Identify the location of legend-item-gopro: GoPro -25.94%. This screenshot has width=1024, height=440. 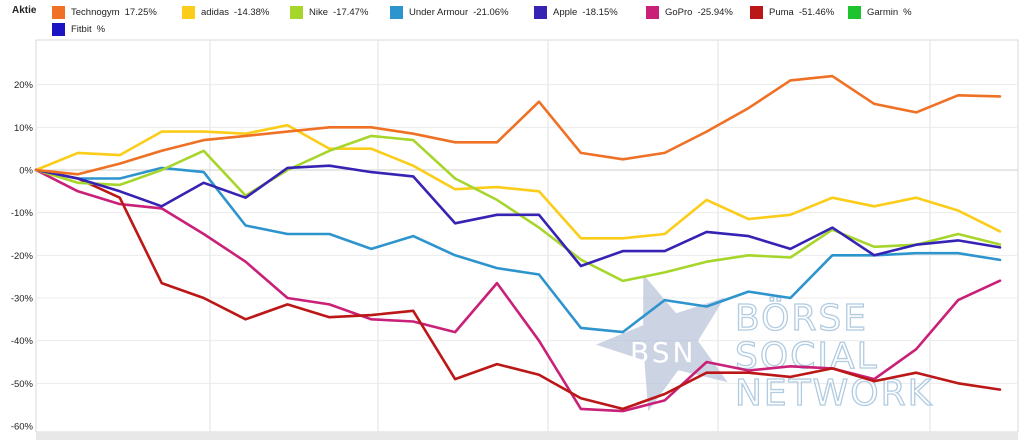
(689, 12).